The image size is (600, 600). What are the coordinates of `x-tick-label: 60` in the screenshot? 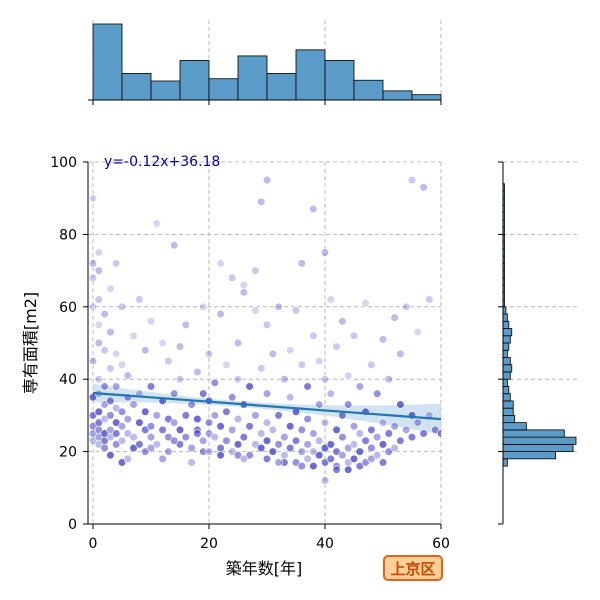 It's located at (441, 544).